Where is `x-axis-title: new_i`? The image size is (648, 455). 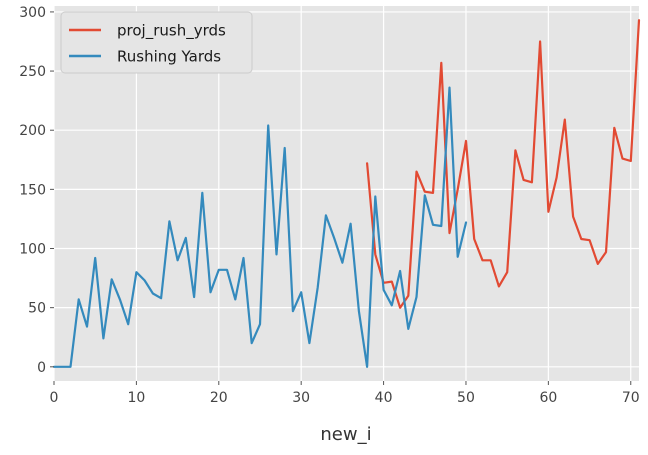
x-axis-title: new_i is located at coordinates (345, 434).